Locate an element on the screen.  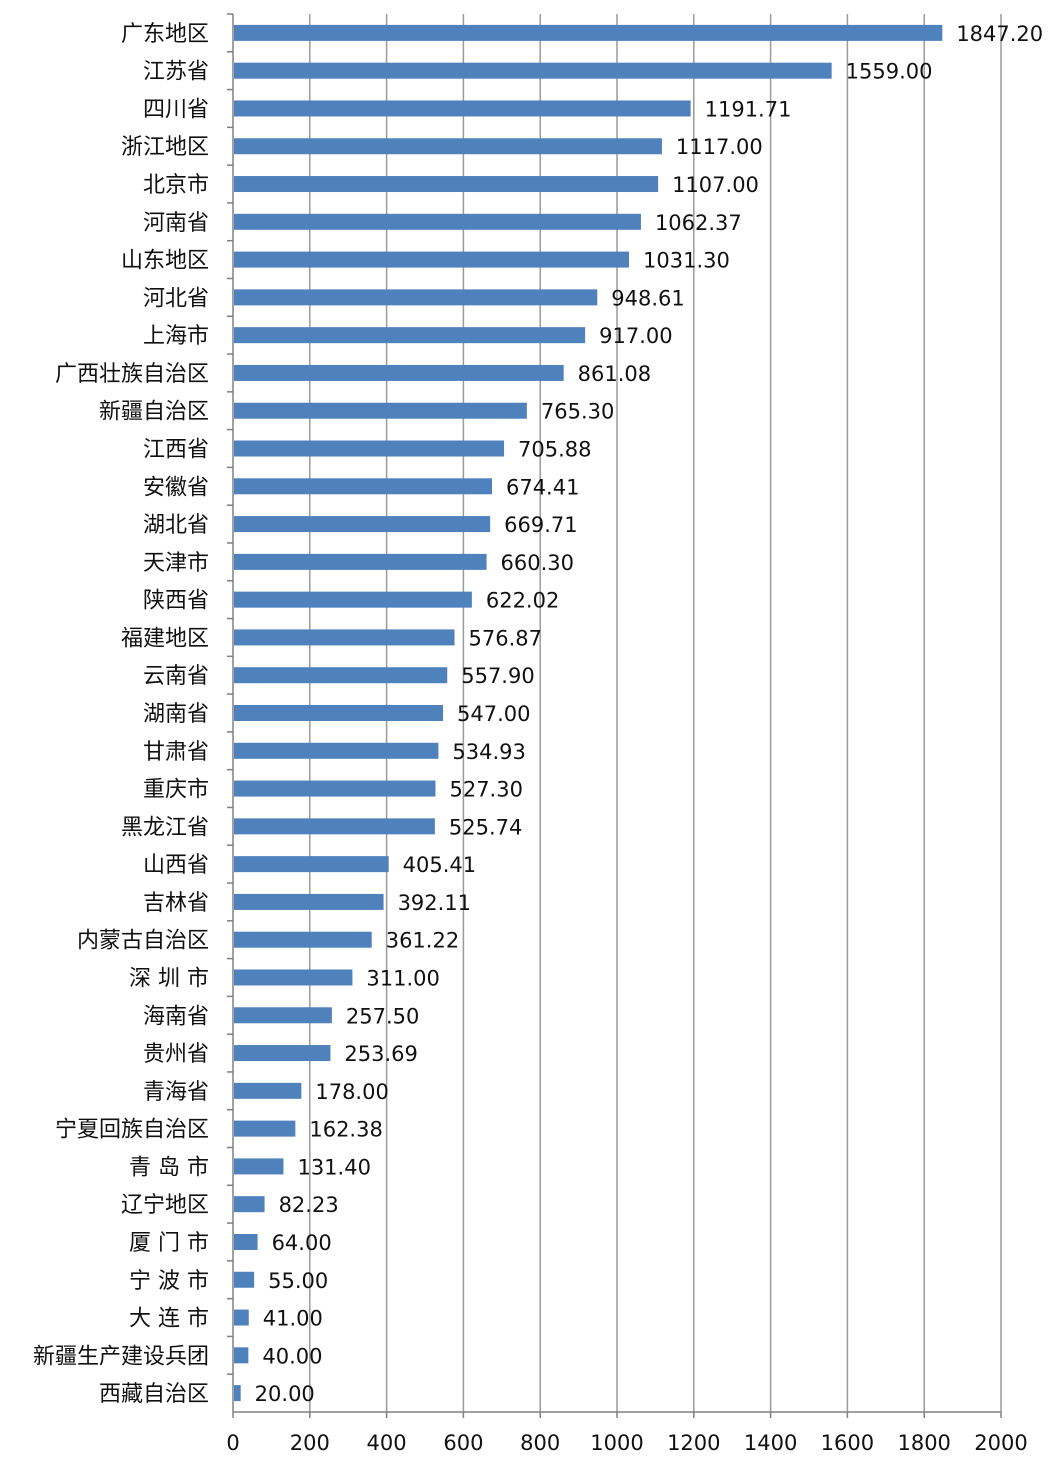
category-label: 重庆市 is located at coordinates (176, 790).